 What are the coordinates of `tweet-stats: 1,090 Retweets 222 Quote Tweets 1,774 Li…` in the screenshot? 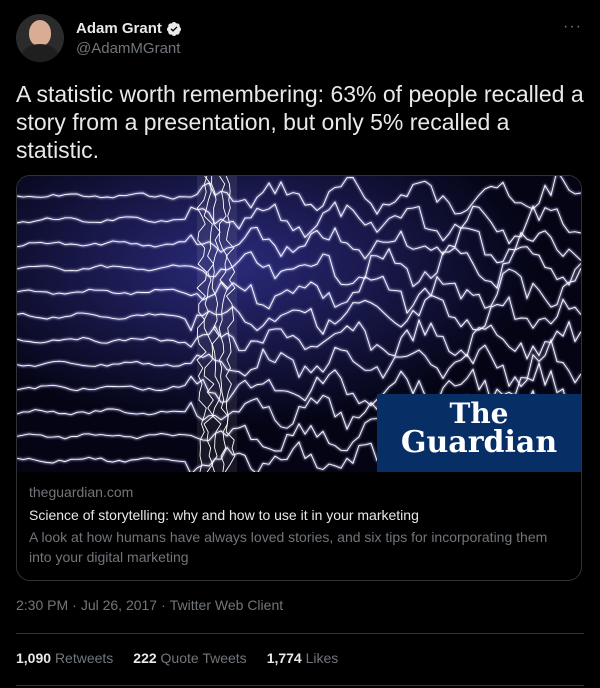 It's located at (177, 658).